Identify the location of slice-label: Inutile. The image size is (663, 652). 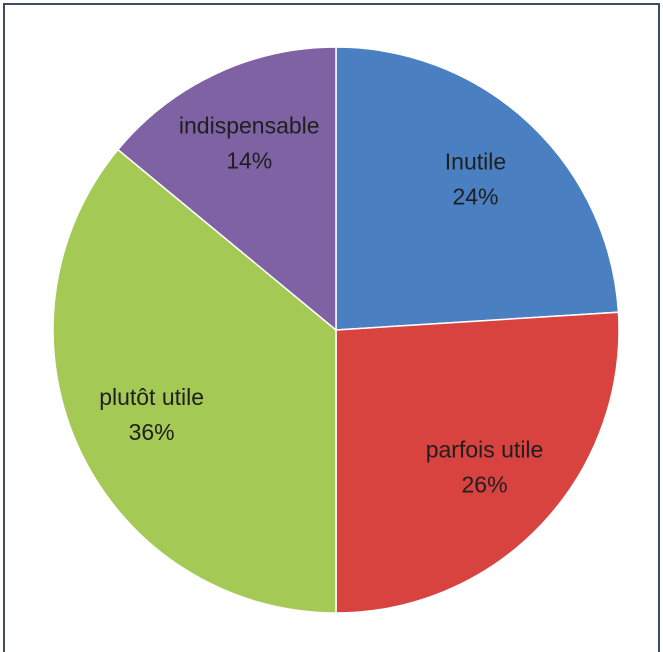
(475, 162).